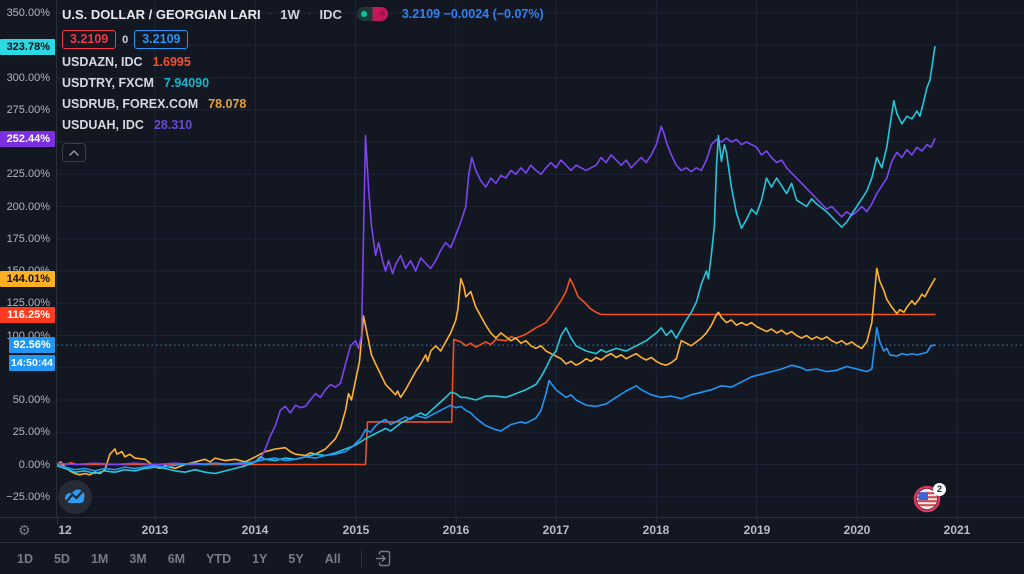 The width and height of the screenshot is (1024, 574). Describe the element at coordinates (57, 521) in the screenshot. I see `axis-corner-tick` at that location.